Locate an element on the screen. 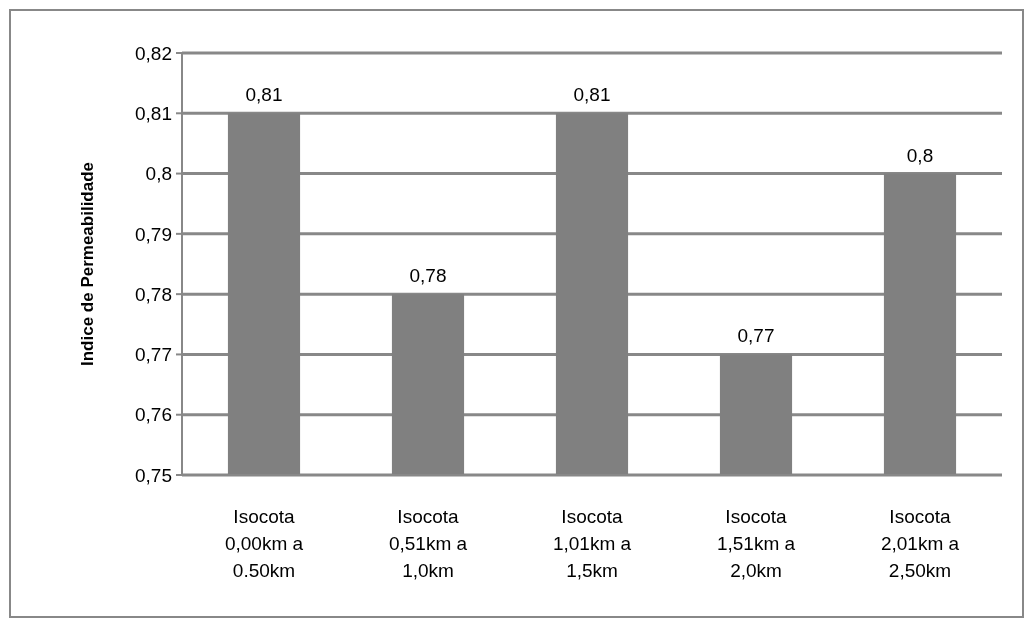  x-tick-label: Isocota 0,51km a 1,0km is located at coordinates (428, 543).